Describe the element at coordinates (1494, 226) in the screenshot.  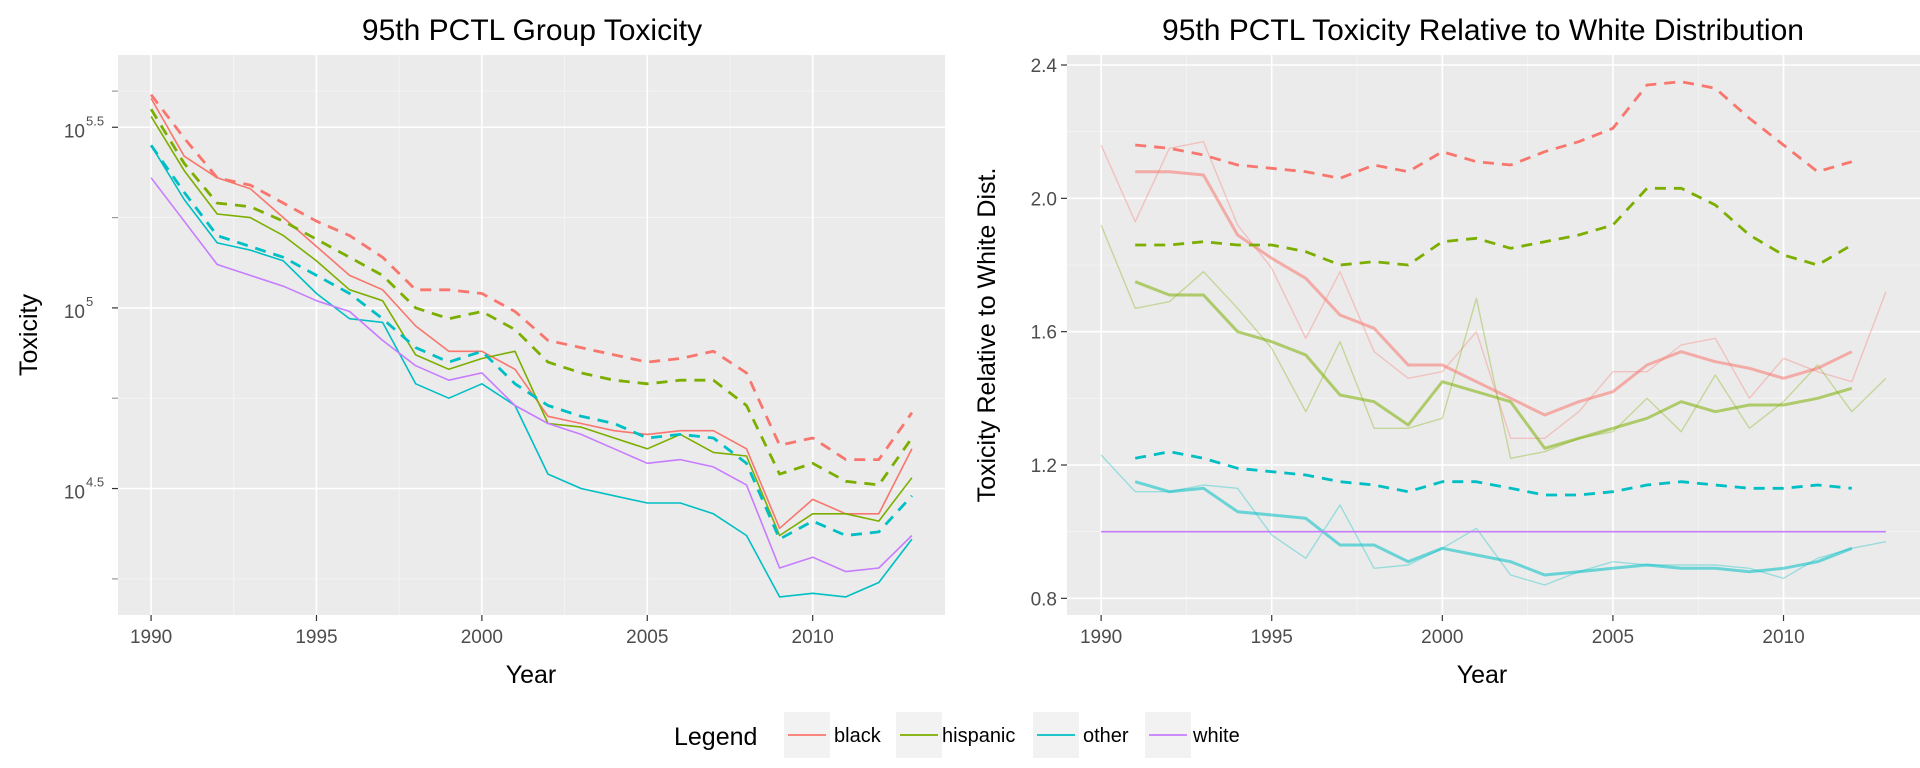
I see `right-series-hispanic-dashed` at that location.